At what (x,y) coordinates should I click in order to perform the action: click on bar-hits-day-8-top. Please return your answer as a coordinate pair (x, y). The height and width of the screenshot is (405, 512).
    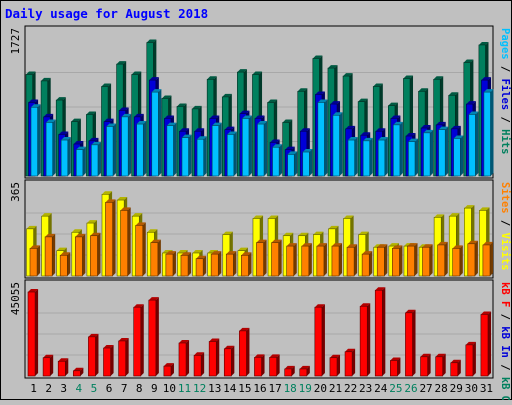
    Looking at the image, I should click on (136, 73).